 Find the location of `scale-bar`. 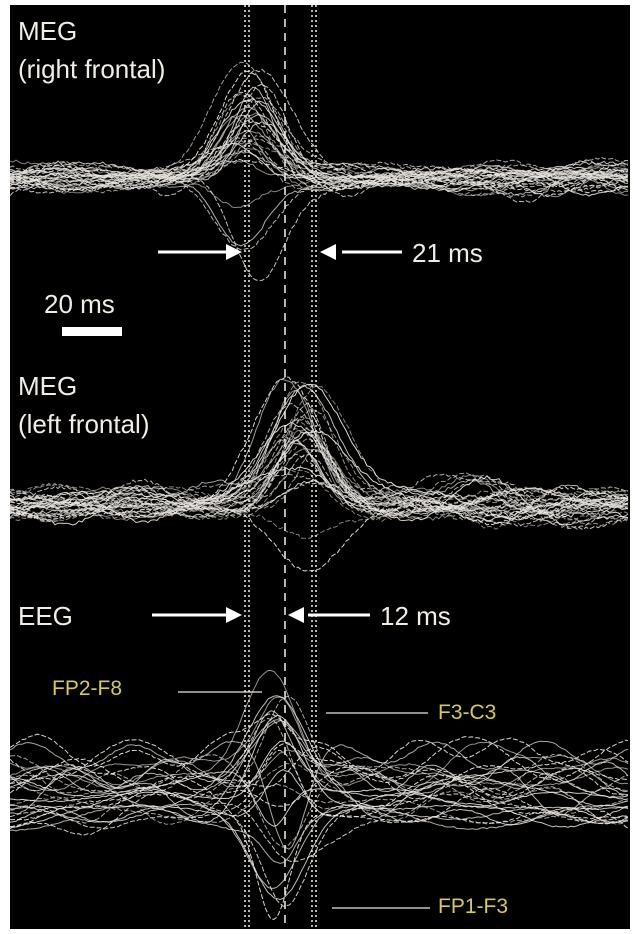

scale-bar is located at coordinates (92, 331).